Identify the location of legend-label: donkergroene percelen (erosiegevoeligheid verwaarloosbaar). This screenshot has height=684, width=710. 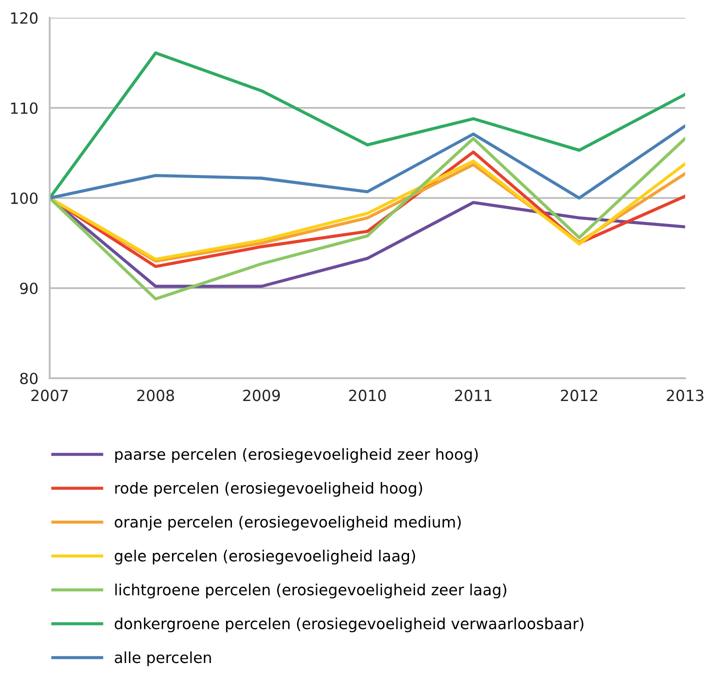
(349, 625).